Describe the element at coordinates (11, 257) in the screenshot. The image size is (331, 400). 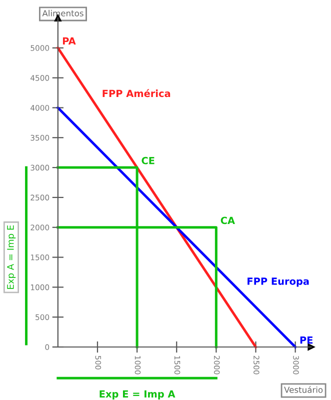
I see `text: Exp A = Imp E` at that location.